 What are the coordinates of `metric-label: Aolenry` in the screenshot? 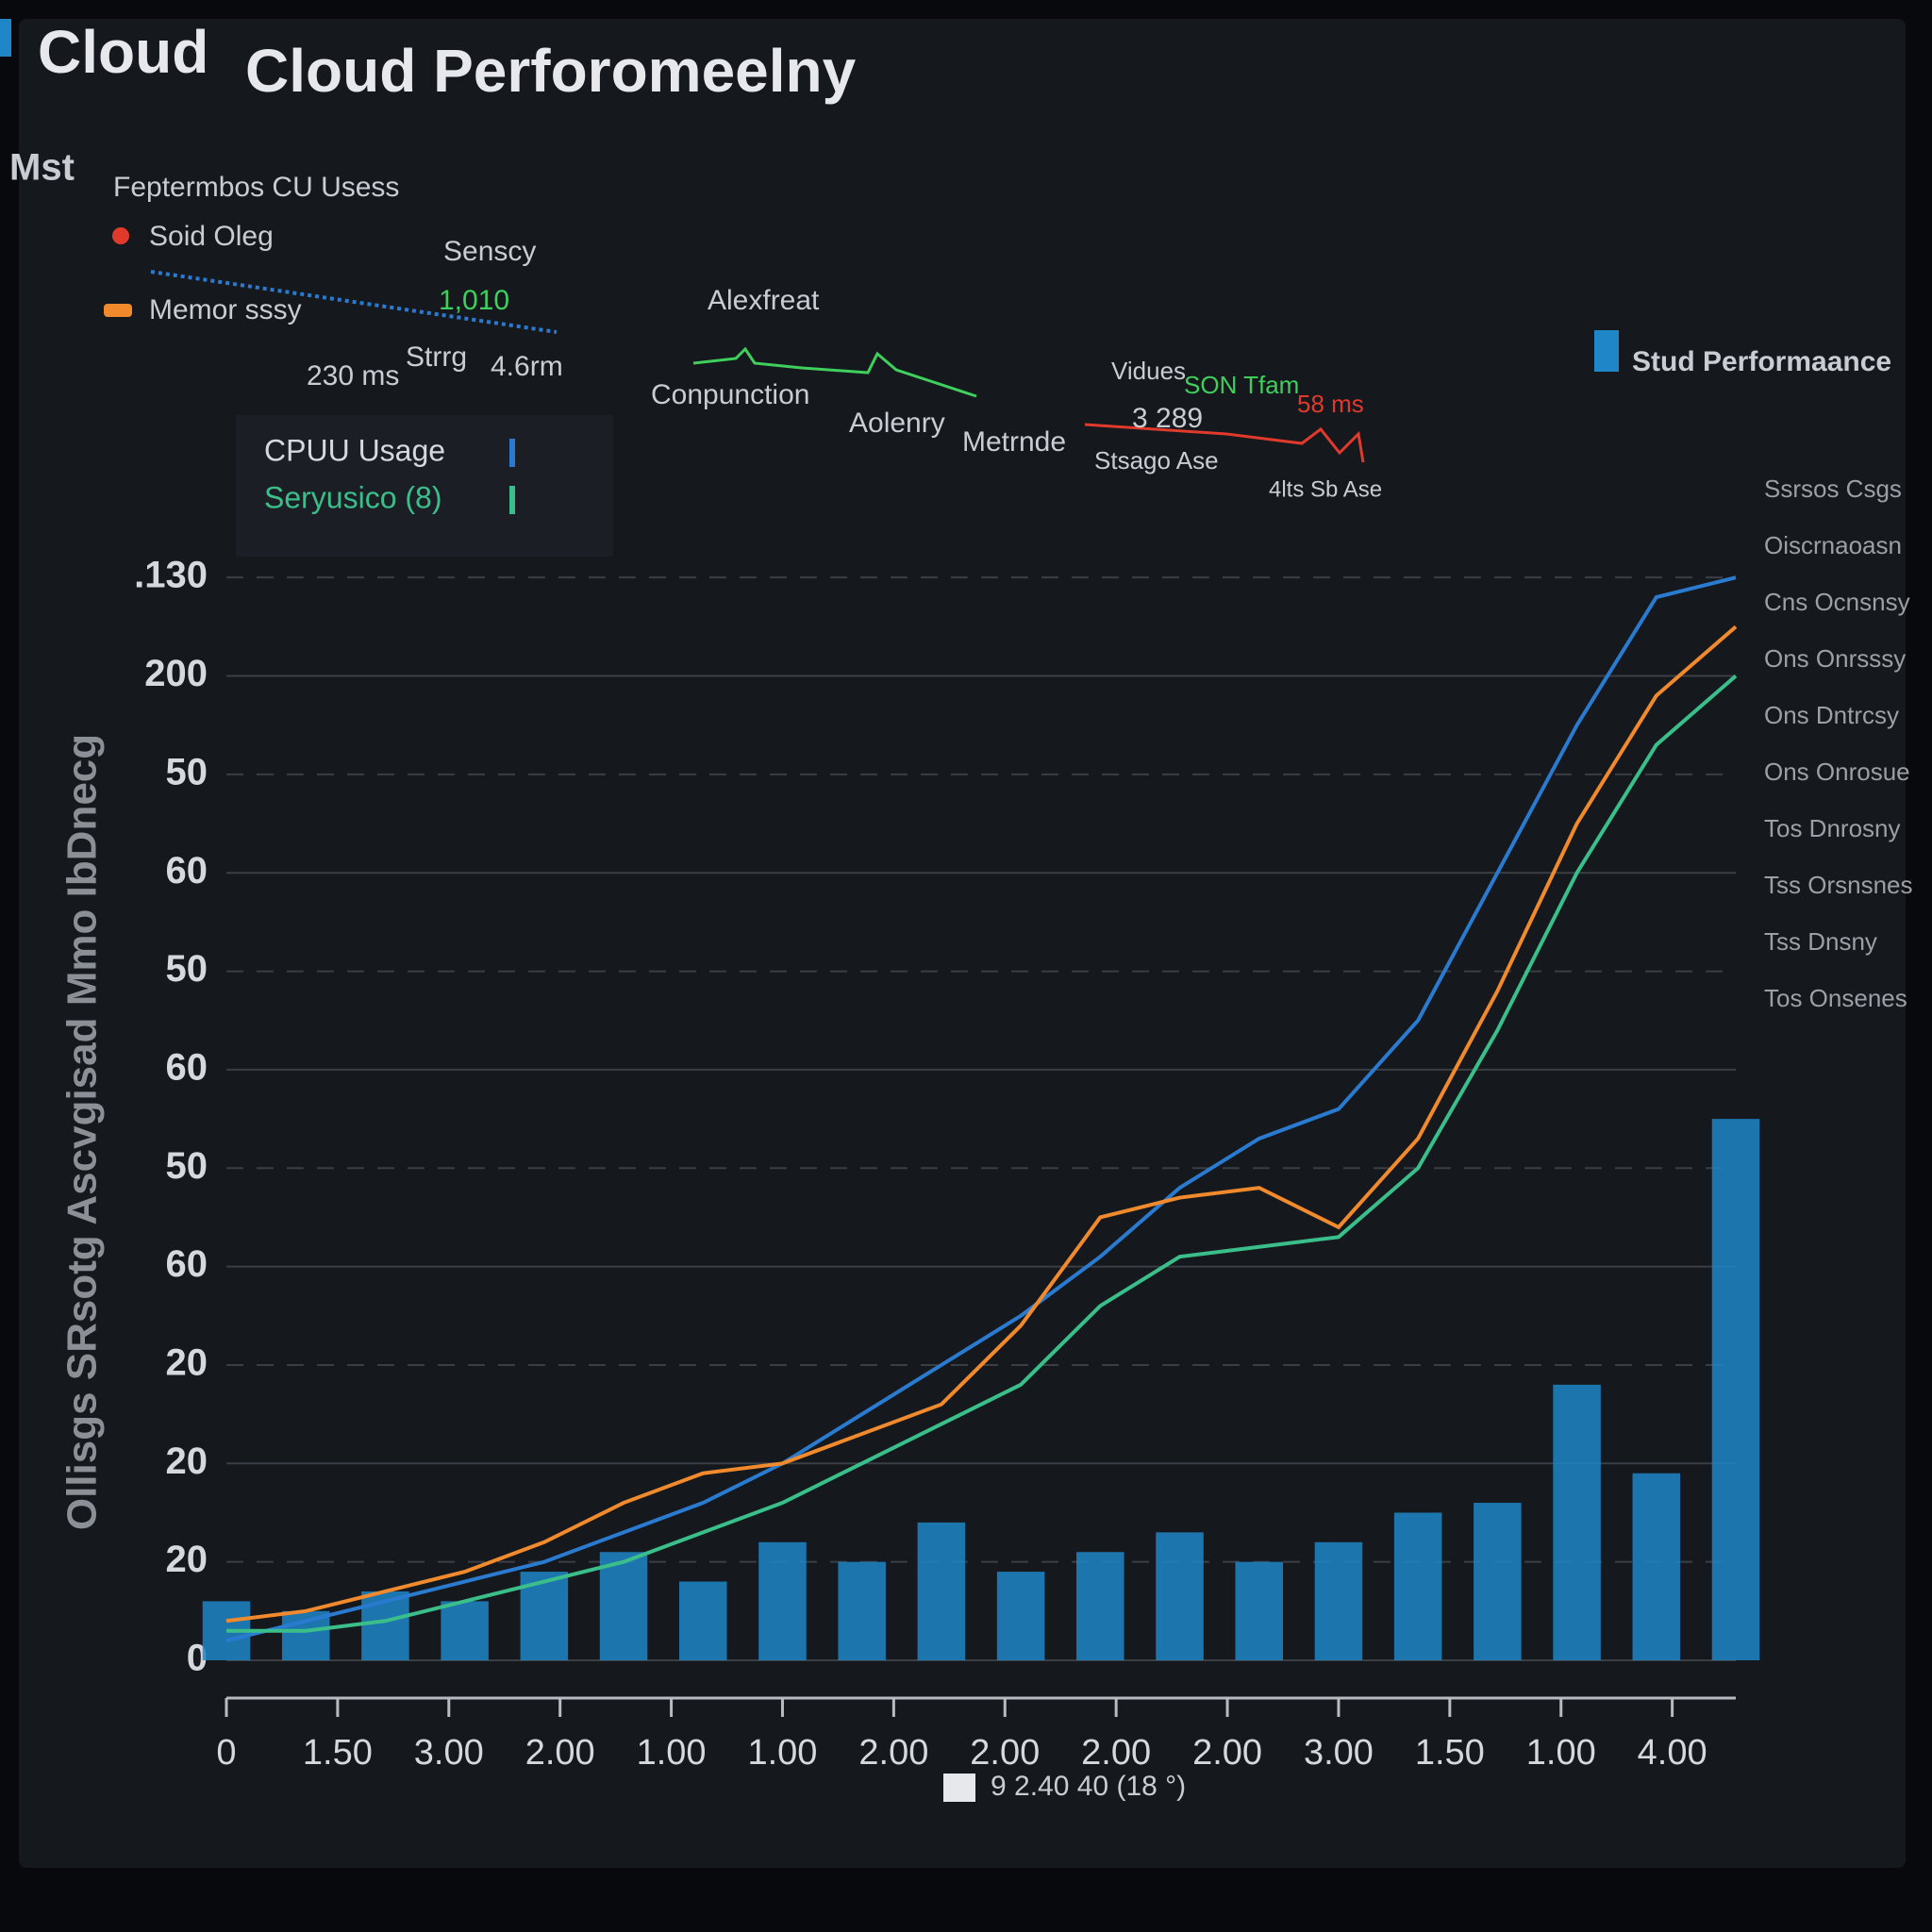 It's located at (897, 423).